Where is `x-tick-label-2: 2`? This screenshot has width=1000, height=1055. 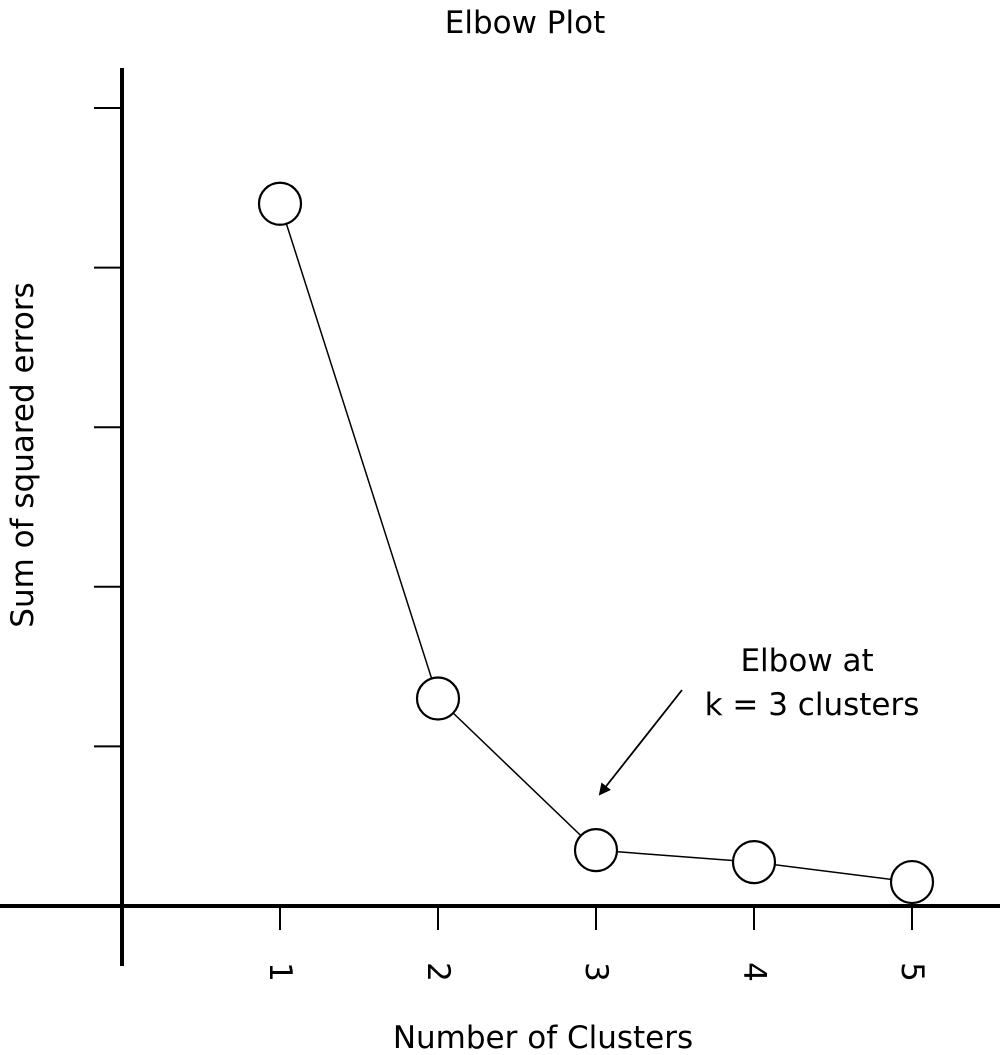
x-tick-label-2: 2 is located at coordinates (438, 972).